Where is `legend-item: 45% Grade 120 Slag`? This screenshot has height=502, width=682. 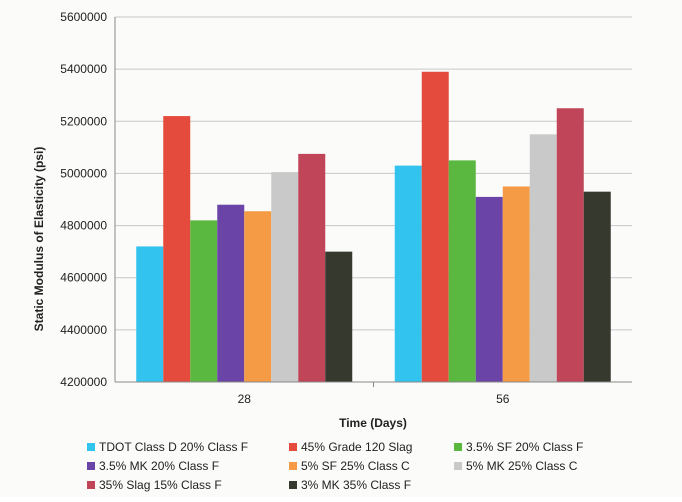
legend-item: 45% Grade 120 Slag is located at coordinates (350, 447).